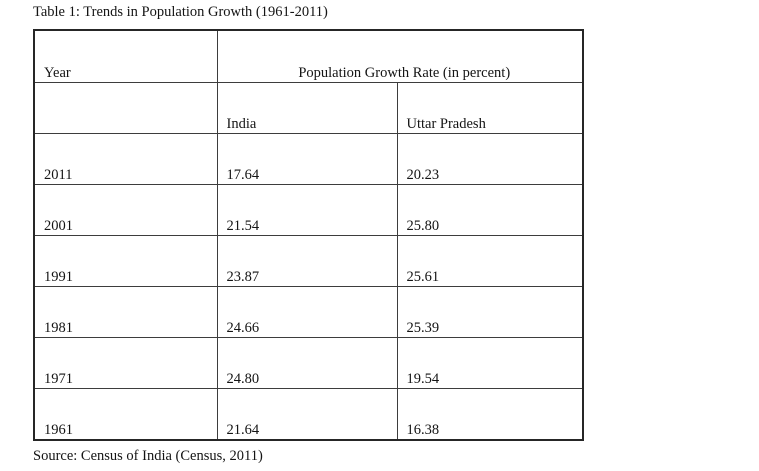 Image resolution: width=759 pixels, height=471 pixels. What do you see at coordinates (489, 311) in the screenshot?
I see `cell-uttar-pradesh: 25.39` at bounding box center [489, 311].